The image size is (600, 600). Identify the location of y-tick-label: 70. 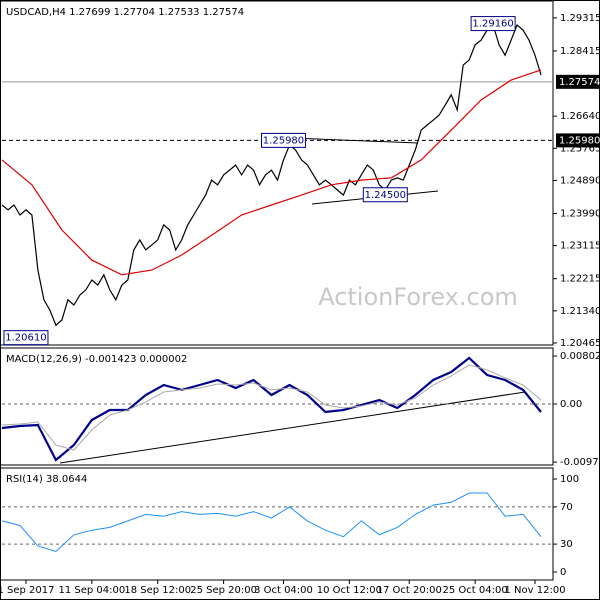
(566, 507).